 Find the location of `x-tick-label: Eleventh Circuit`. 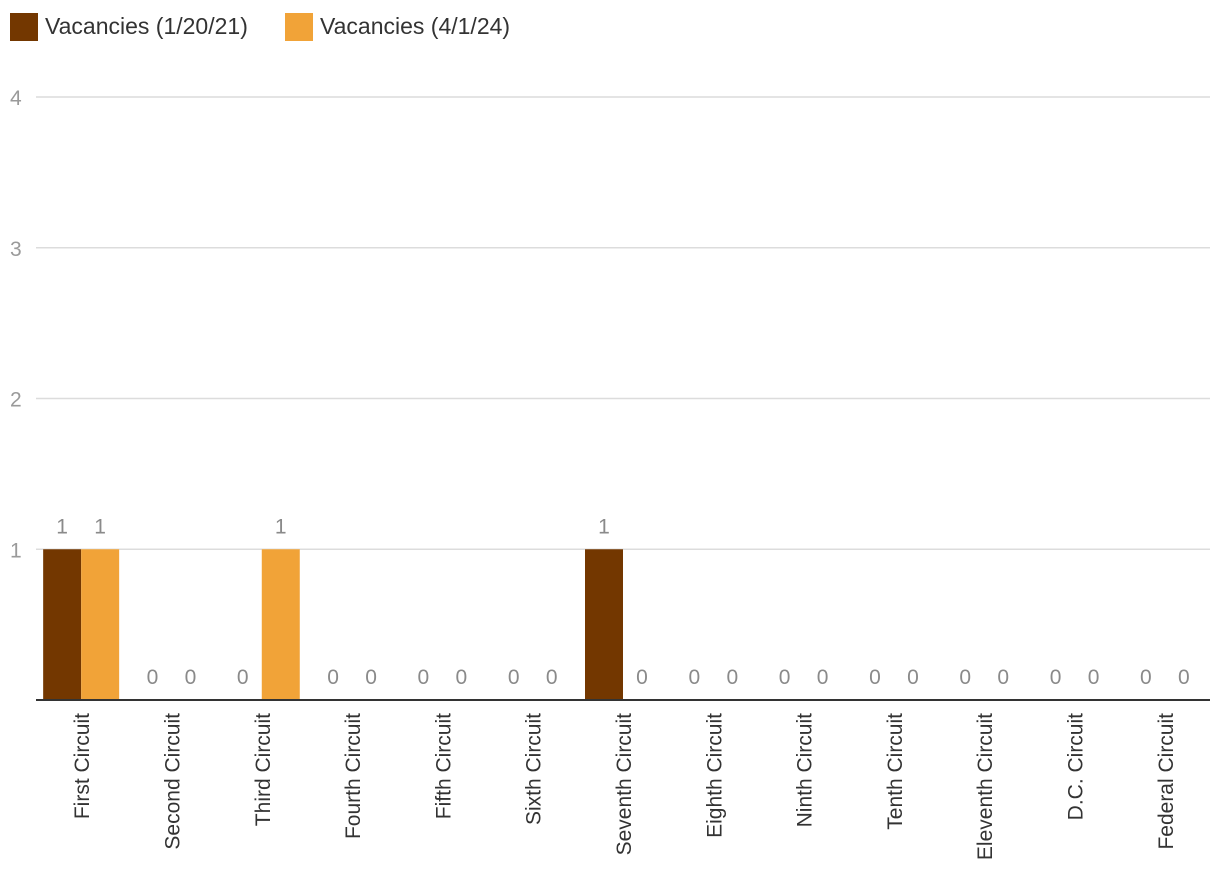

x-tick-label: Eleventh Circuit is located at coordinates (985, 786).